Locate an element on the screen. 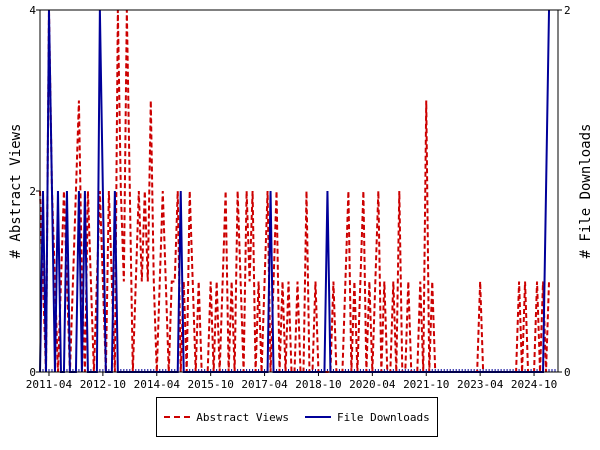 Image resolution: width=600 pixels, height=450 pixels. legend-label-abstract-views: Abstract Views is located at coordinates (242, 417).